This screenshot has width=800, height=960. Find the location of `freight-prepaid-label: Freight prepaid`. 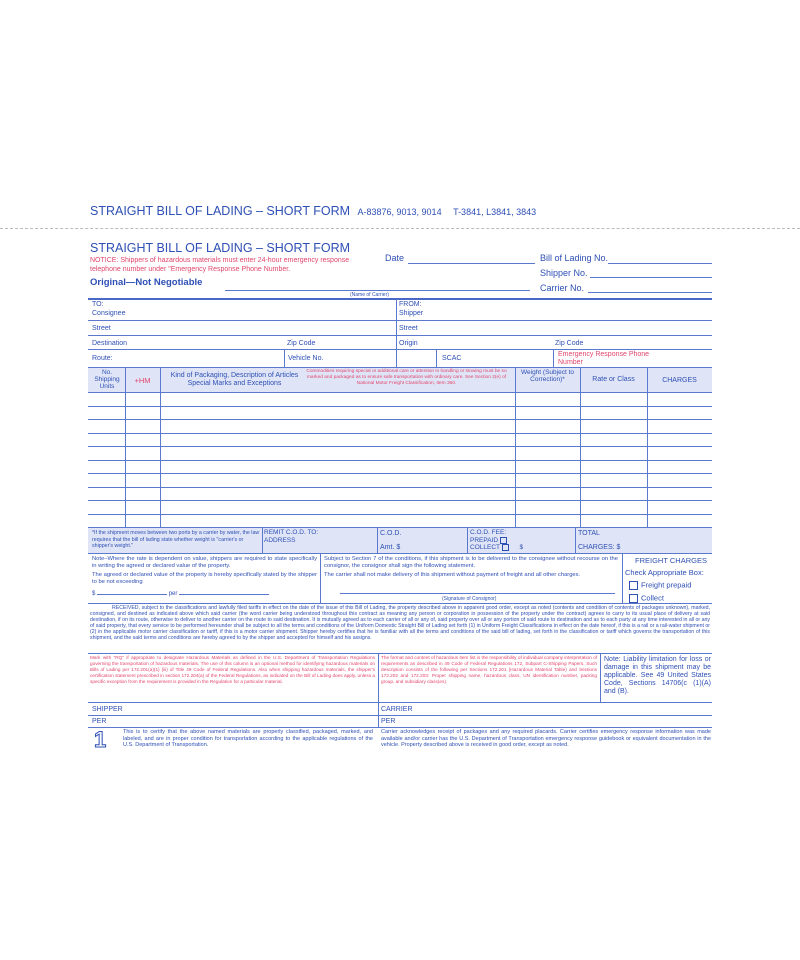

freight-prepaid-label: Freight prepaid is located at coordinates (666, 585).